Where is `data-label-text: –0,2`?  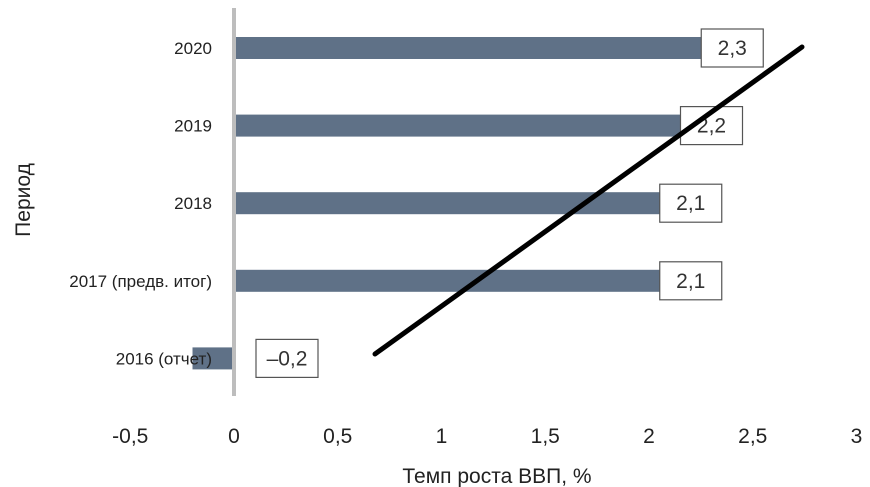 data-label-text: –0,2 is located at coordinates (287, 358).